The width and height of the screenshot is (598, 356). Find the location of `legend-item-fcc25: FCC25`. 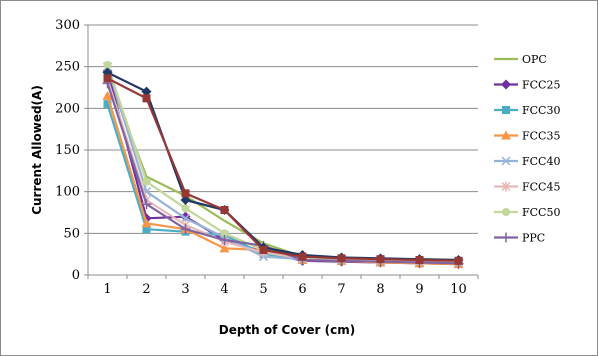

legend-item-fcc25: FCC25 is located at coordinates (527, 85).